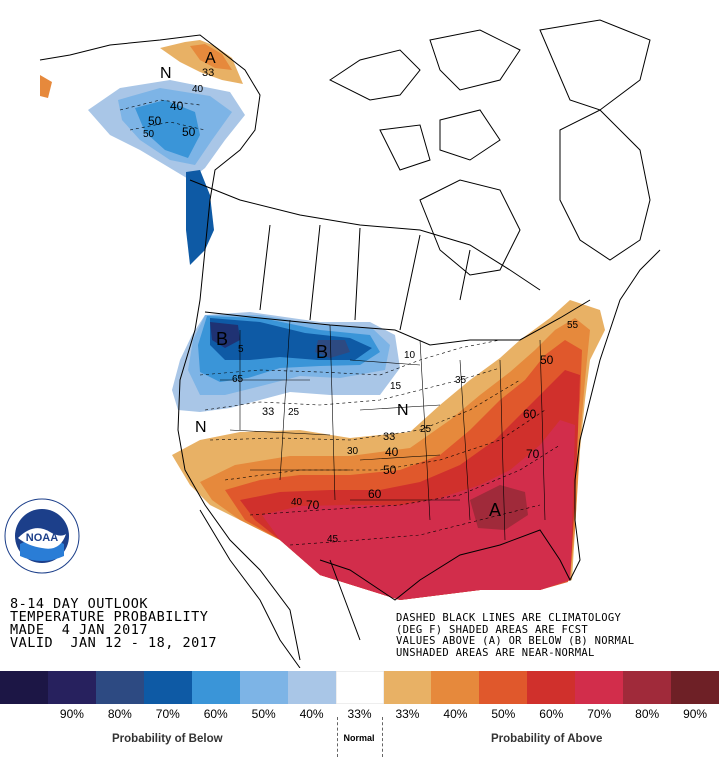  I want to click on clim-65: 65, so click(238, 379).